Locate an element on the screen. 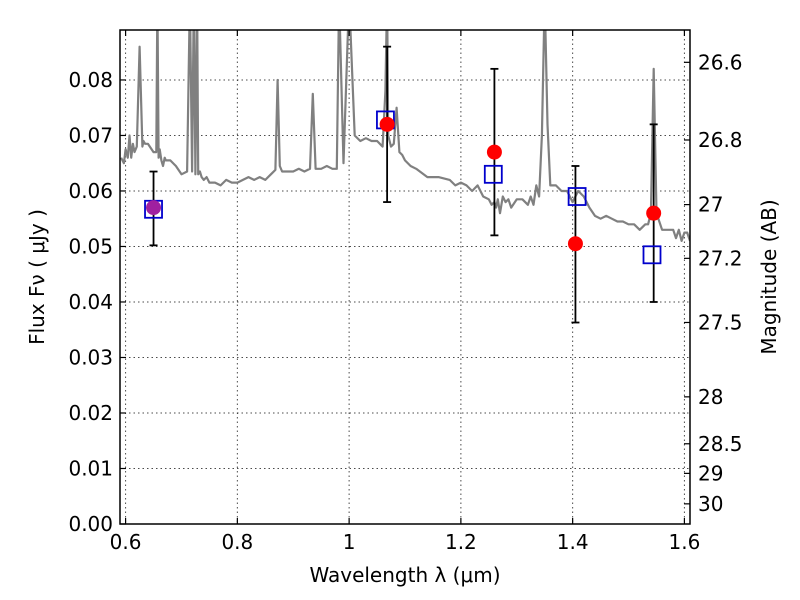 This screenshot has height=600, width=800. x-tick-label: 1.2 is located at coordinates (461, 542).